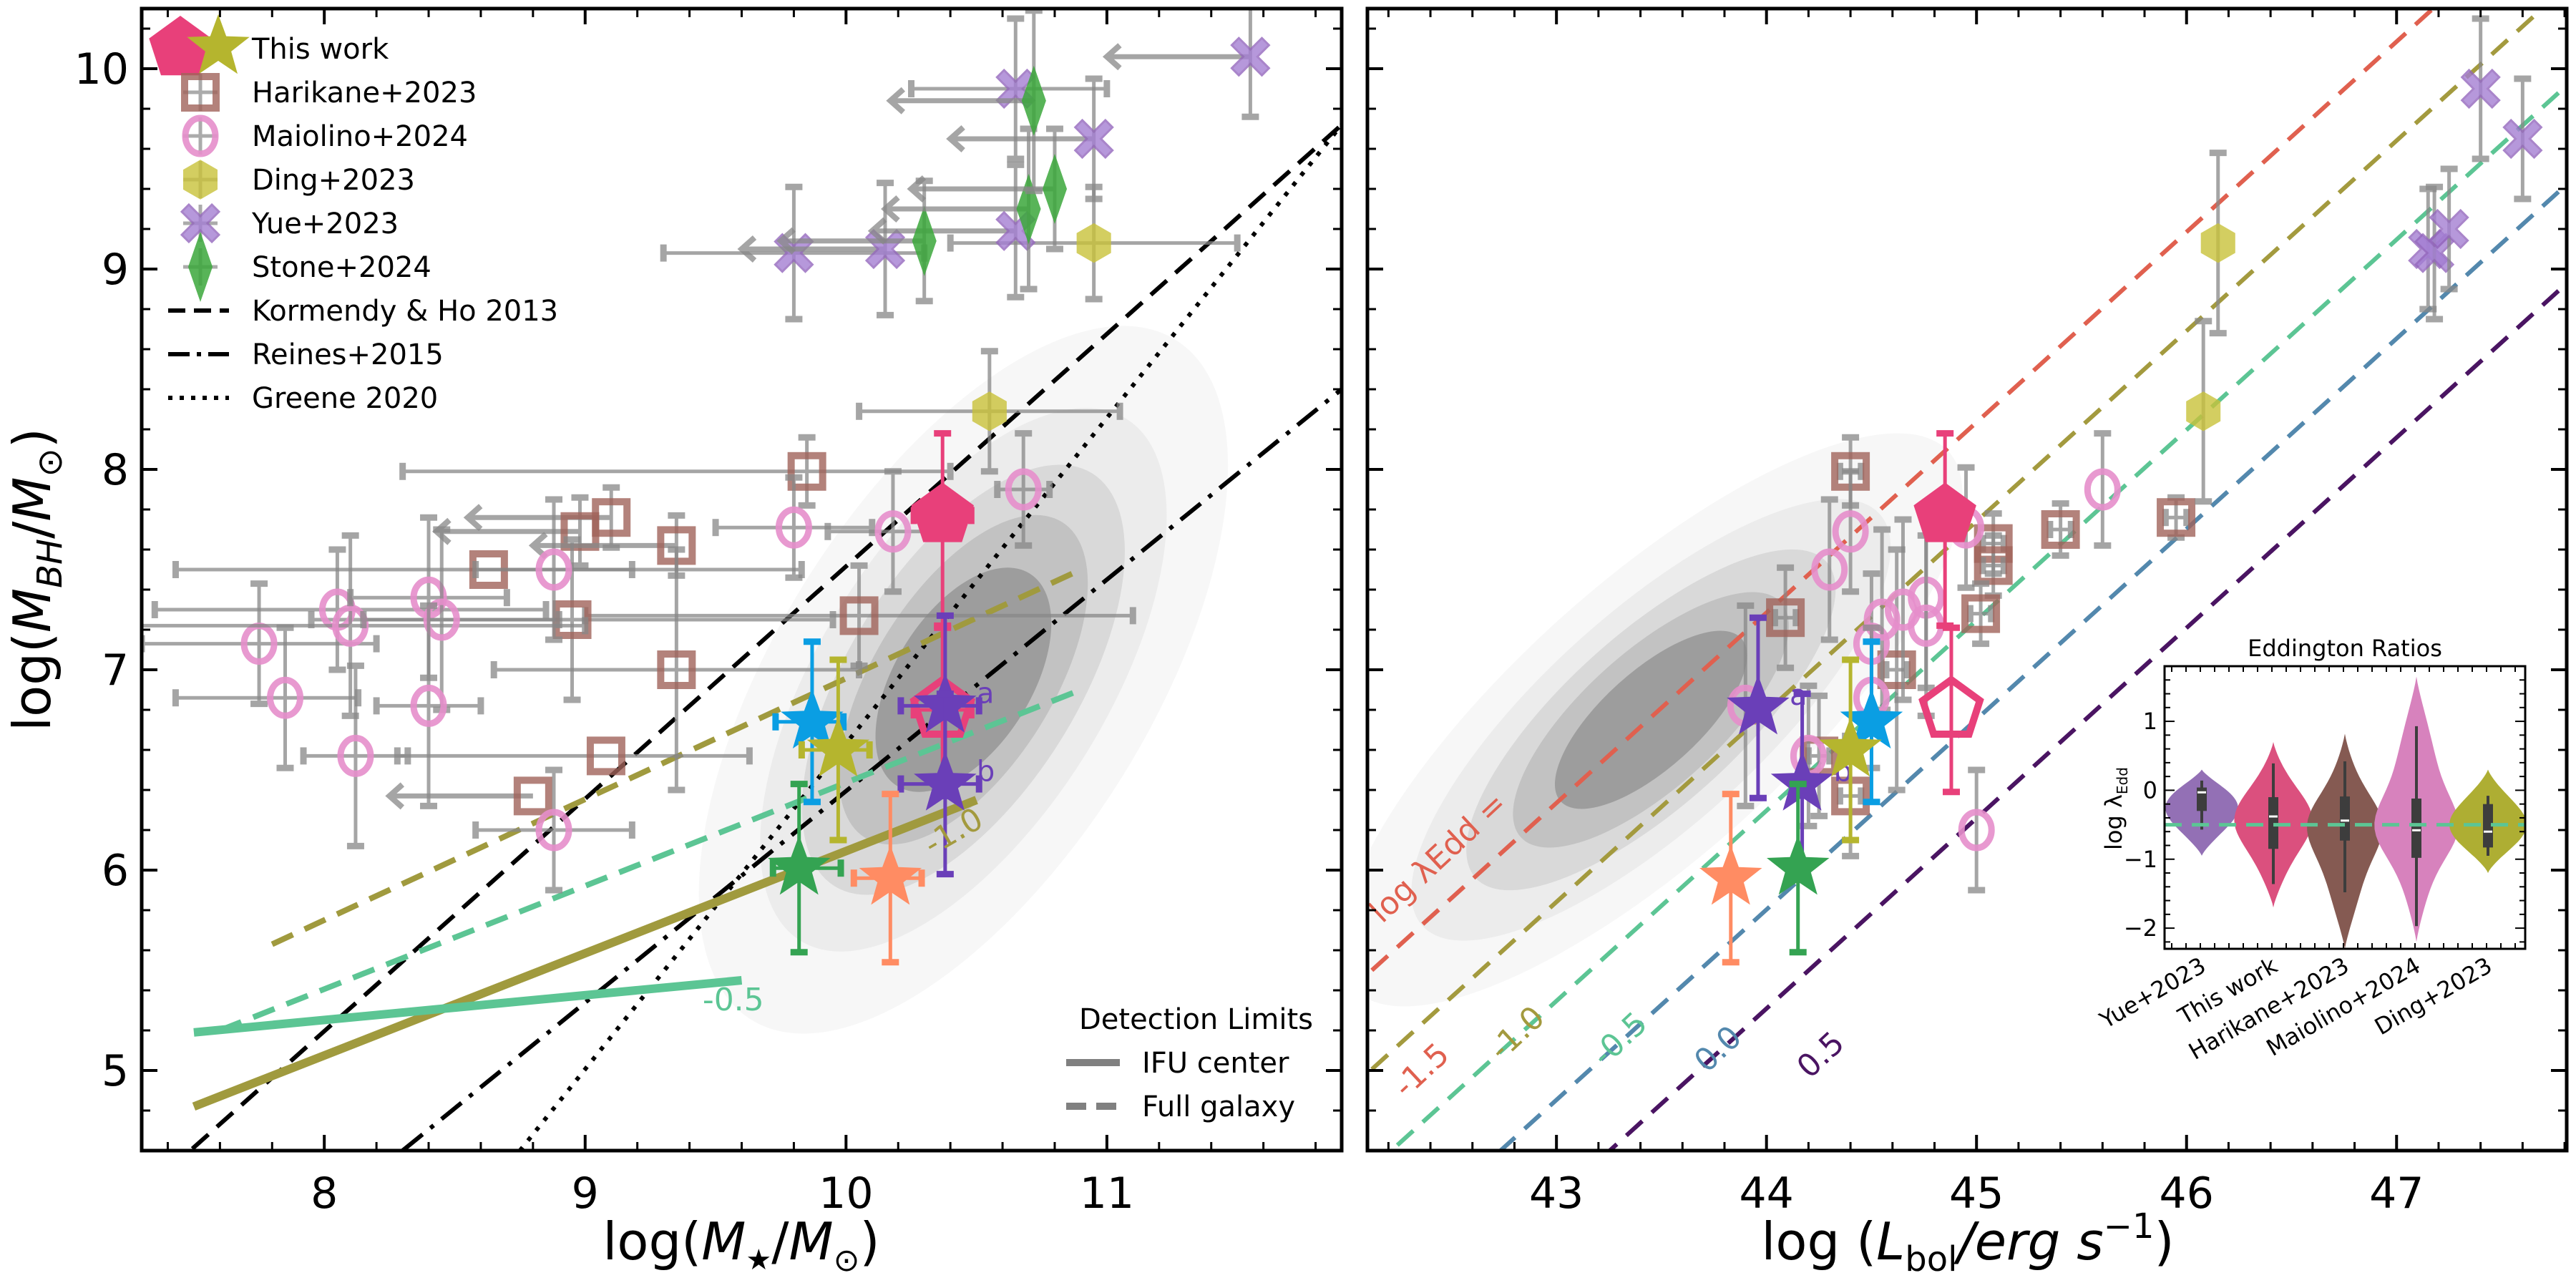  What do you see at coordinates (1517, 1033) in the screenshot?
I see `eddington-line-label: -1.0` at bounding box center [1517, 1033].